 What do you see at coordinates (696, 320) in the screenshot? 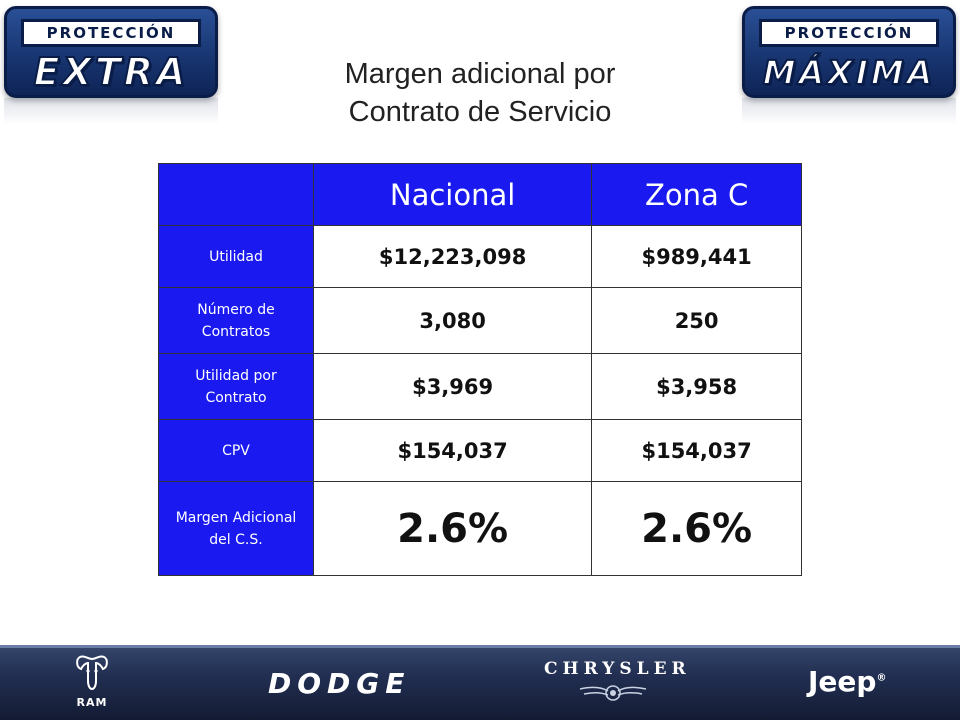
I see `cell-zona-c: 250` at bounding box center [696, 320].